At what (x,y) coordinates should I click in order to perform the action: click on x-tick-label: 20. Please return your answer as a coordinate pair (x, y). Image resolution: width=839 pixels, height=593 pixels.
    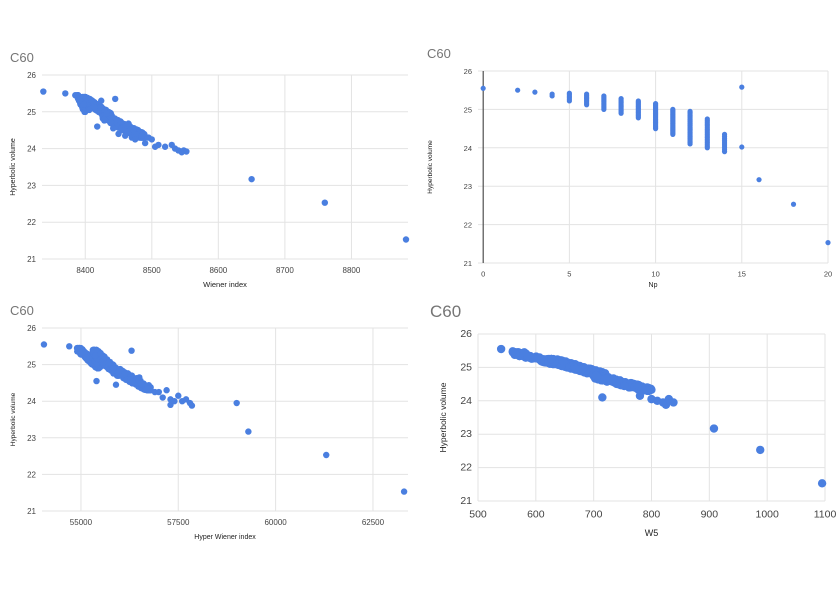
    Looking at the image, I should click on (828, 274).